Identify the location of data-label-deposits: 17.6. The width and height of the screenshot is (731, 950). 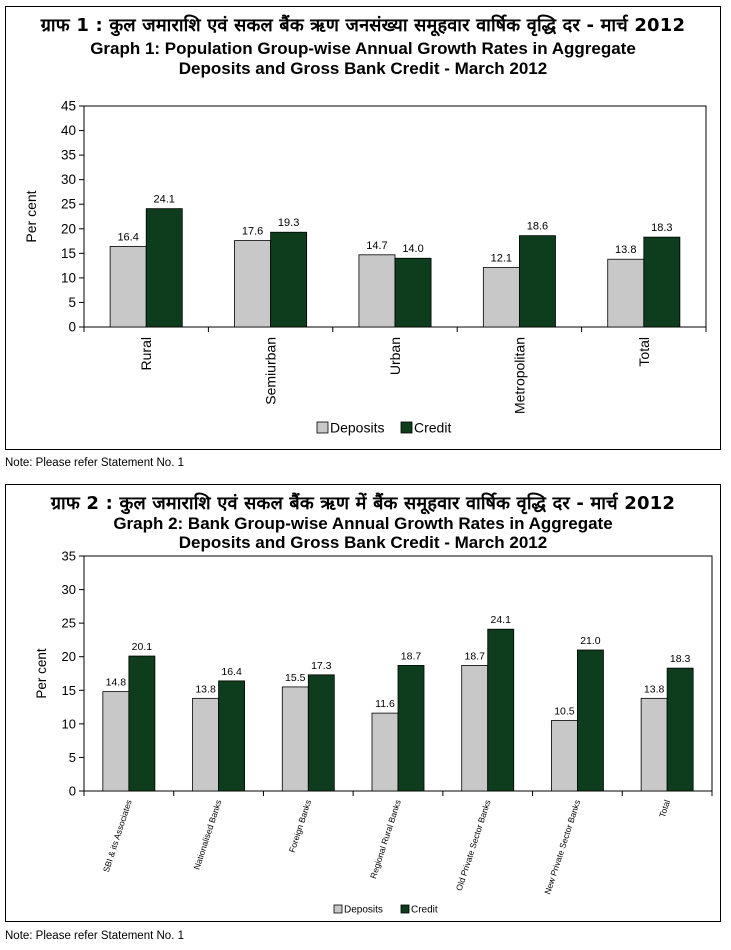
(252, 232).